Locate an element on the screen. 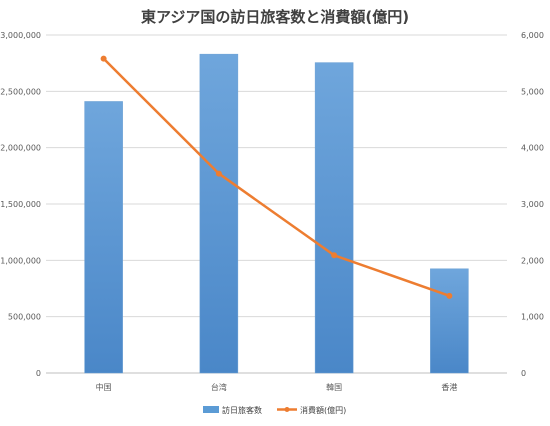  right-tick-label: 0 is located at coordinates (523, 373).